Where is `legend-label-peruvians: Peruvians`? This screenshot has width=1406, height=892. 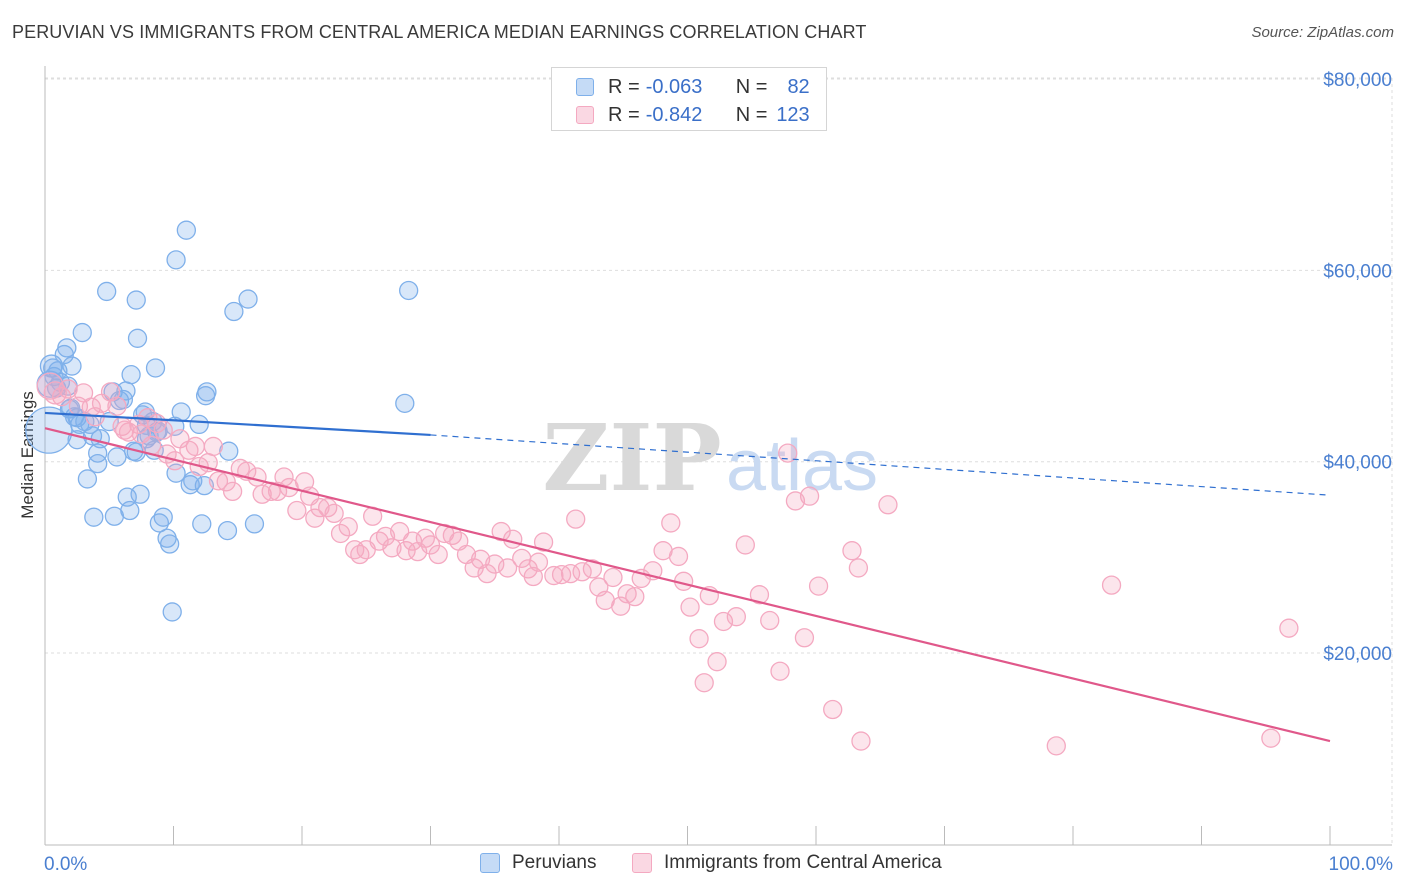
legend-label-peruvians: Peruvians is located at coordinates (554, 862).